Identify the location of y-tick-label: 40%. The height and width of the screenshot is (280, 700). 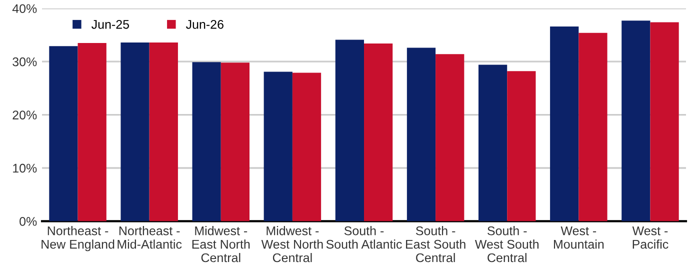
(24, 9).